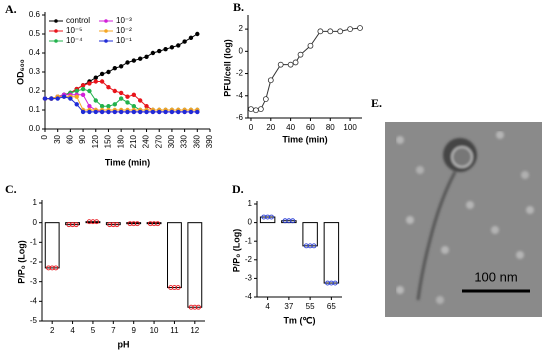 The width and height of the screenshot is (550, 357). What do you see at coordinates (240, 95) in the screenshot?
I see `y-tick-label: -4` at bounding box center [240, 95].